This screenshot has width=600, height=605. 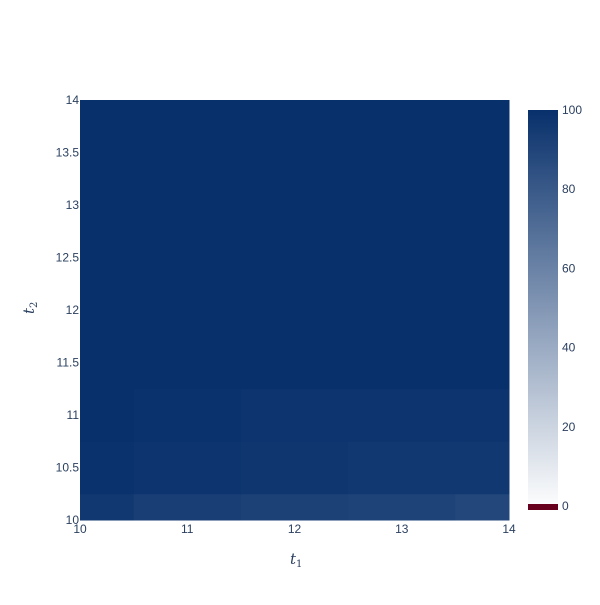 I want to click on x-tick-label: 14, so click(x=509, y=529).